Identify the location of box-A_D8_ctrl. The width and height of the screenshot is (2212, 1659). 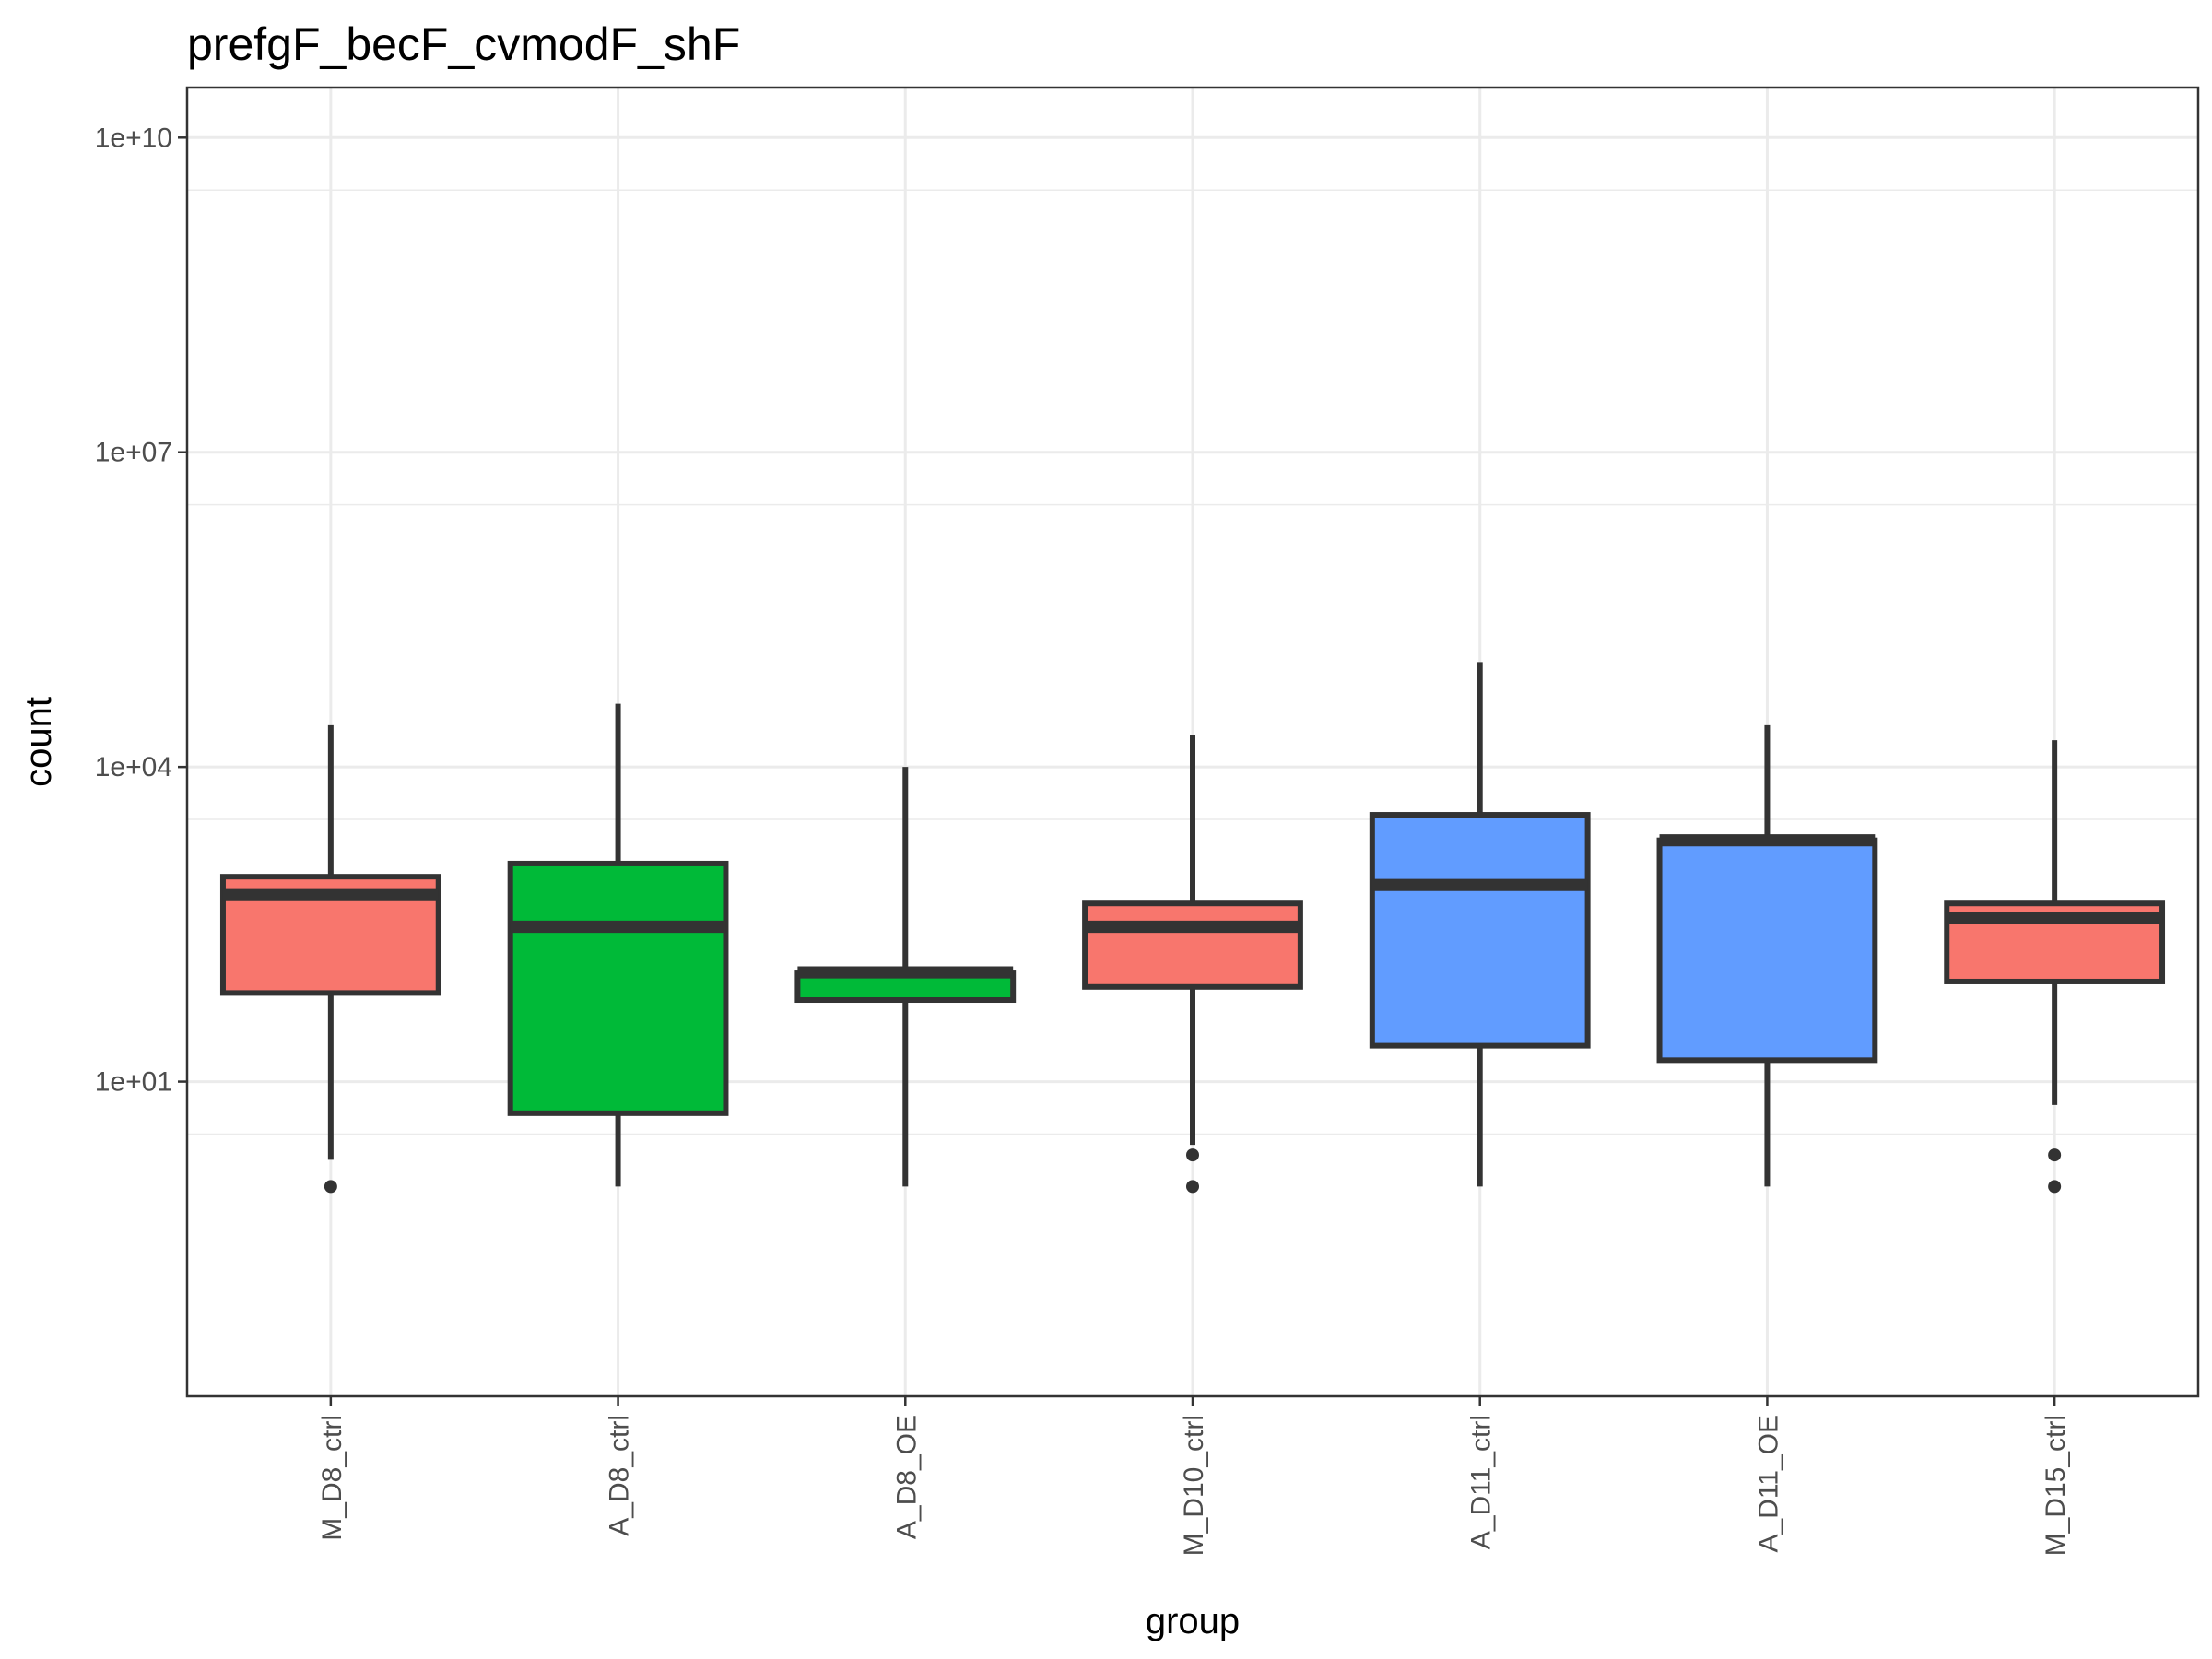
(618, 945).